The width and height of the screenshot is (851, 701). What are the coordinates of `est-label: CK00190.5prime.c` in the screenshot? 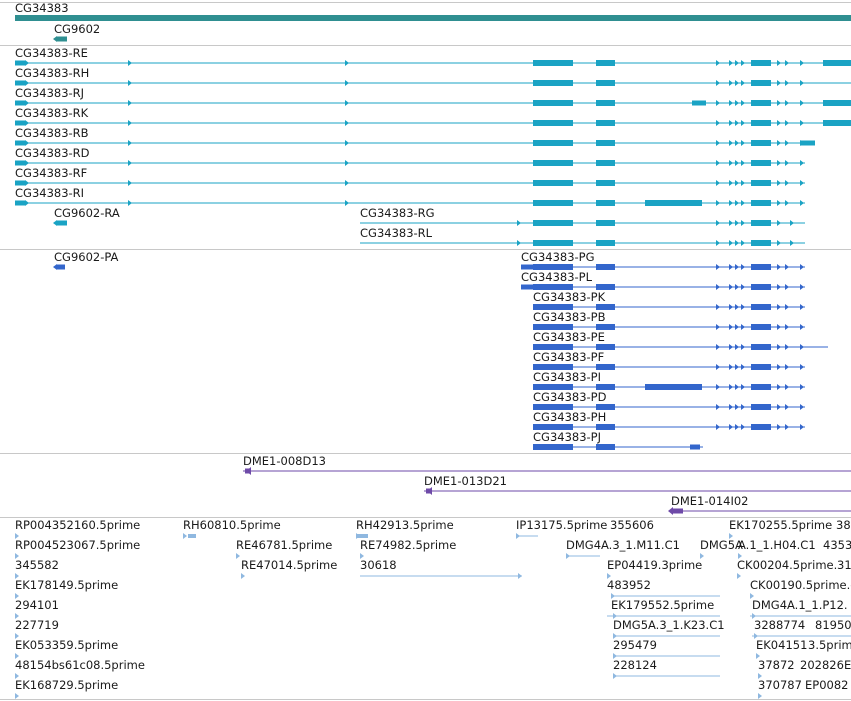 It's located at (800, 585).